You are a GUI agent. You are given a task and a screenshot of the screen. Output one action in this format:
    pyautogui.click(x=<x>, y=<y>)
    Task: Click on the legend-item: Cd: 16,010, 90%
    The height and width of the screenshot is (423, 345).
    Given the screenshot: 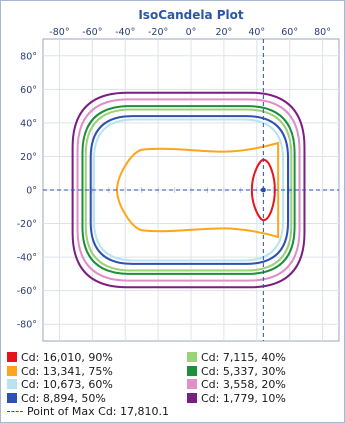 What is the action you would take?
    pyautogui.click(x=60, y=358)
    